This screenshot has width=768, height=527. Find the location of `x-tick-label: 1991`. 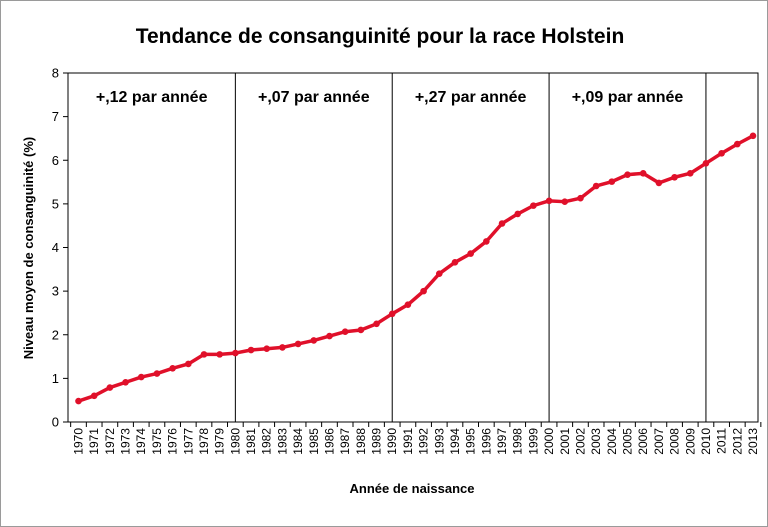

x-tick-label: 1991 is located at coordinates (408, 441).